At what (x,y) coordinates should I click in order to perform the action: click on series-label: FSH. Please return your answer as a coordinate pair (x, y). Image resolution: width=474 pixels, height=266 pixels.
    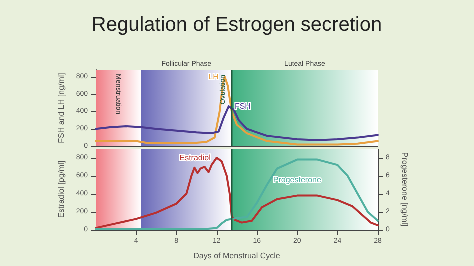
    Looking at the image, I should click on (243, 107).